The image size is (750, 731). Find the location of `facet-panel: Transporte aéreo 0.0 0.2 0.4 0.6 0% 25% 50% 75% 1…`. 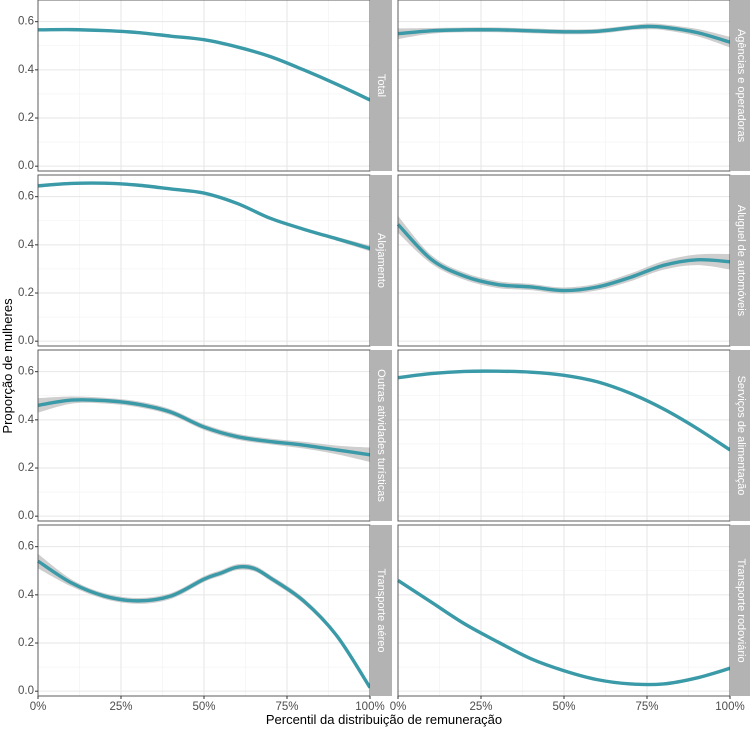

facet-panel: Transporte aéreo 0.0 0.2 0.4 0.6 0% 25% 50% 75% 1… is located at coordinates (205, 618).